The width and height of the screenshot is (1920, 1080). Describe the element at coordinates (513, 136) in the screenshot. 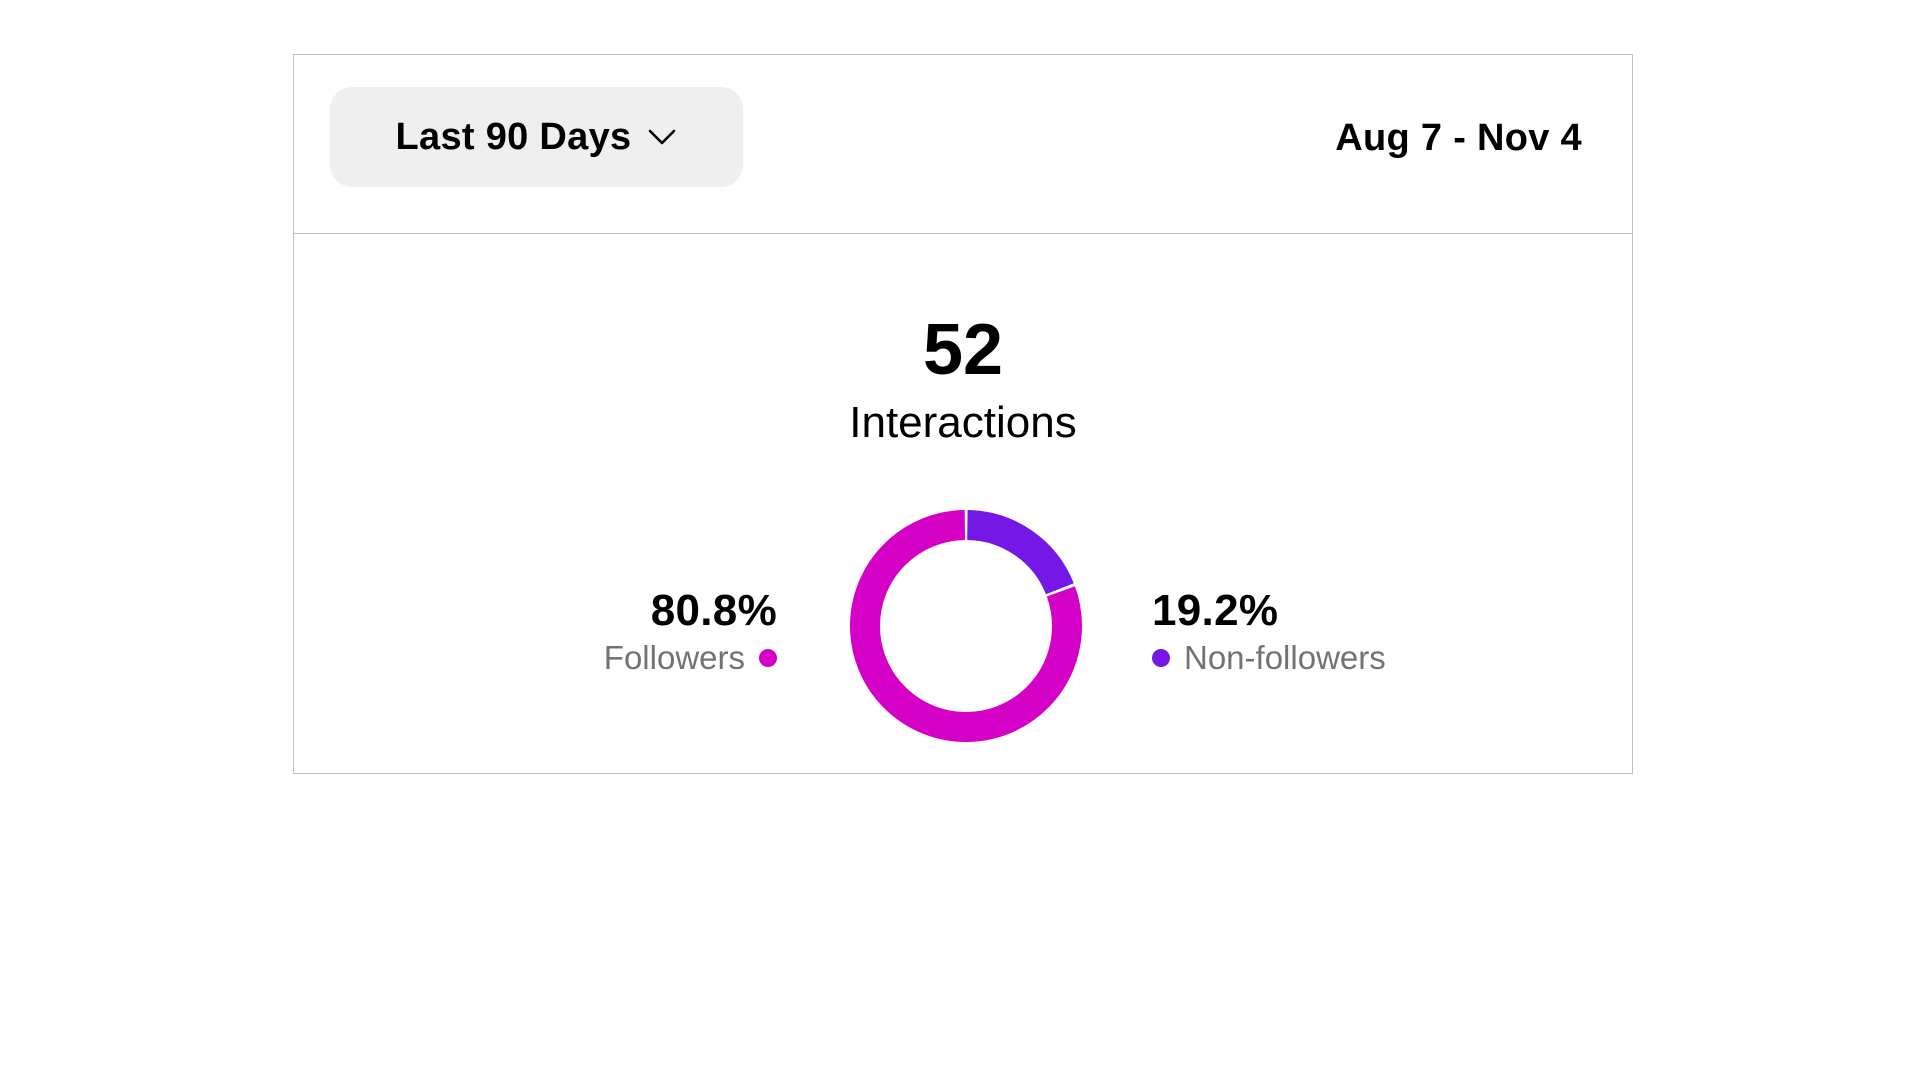

I see `date-range-dropdown-label: Last 90 Days` at that location.